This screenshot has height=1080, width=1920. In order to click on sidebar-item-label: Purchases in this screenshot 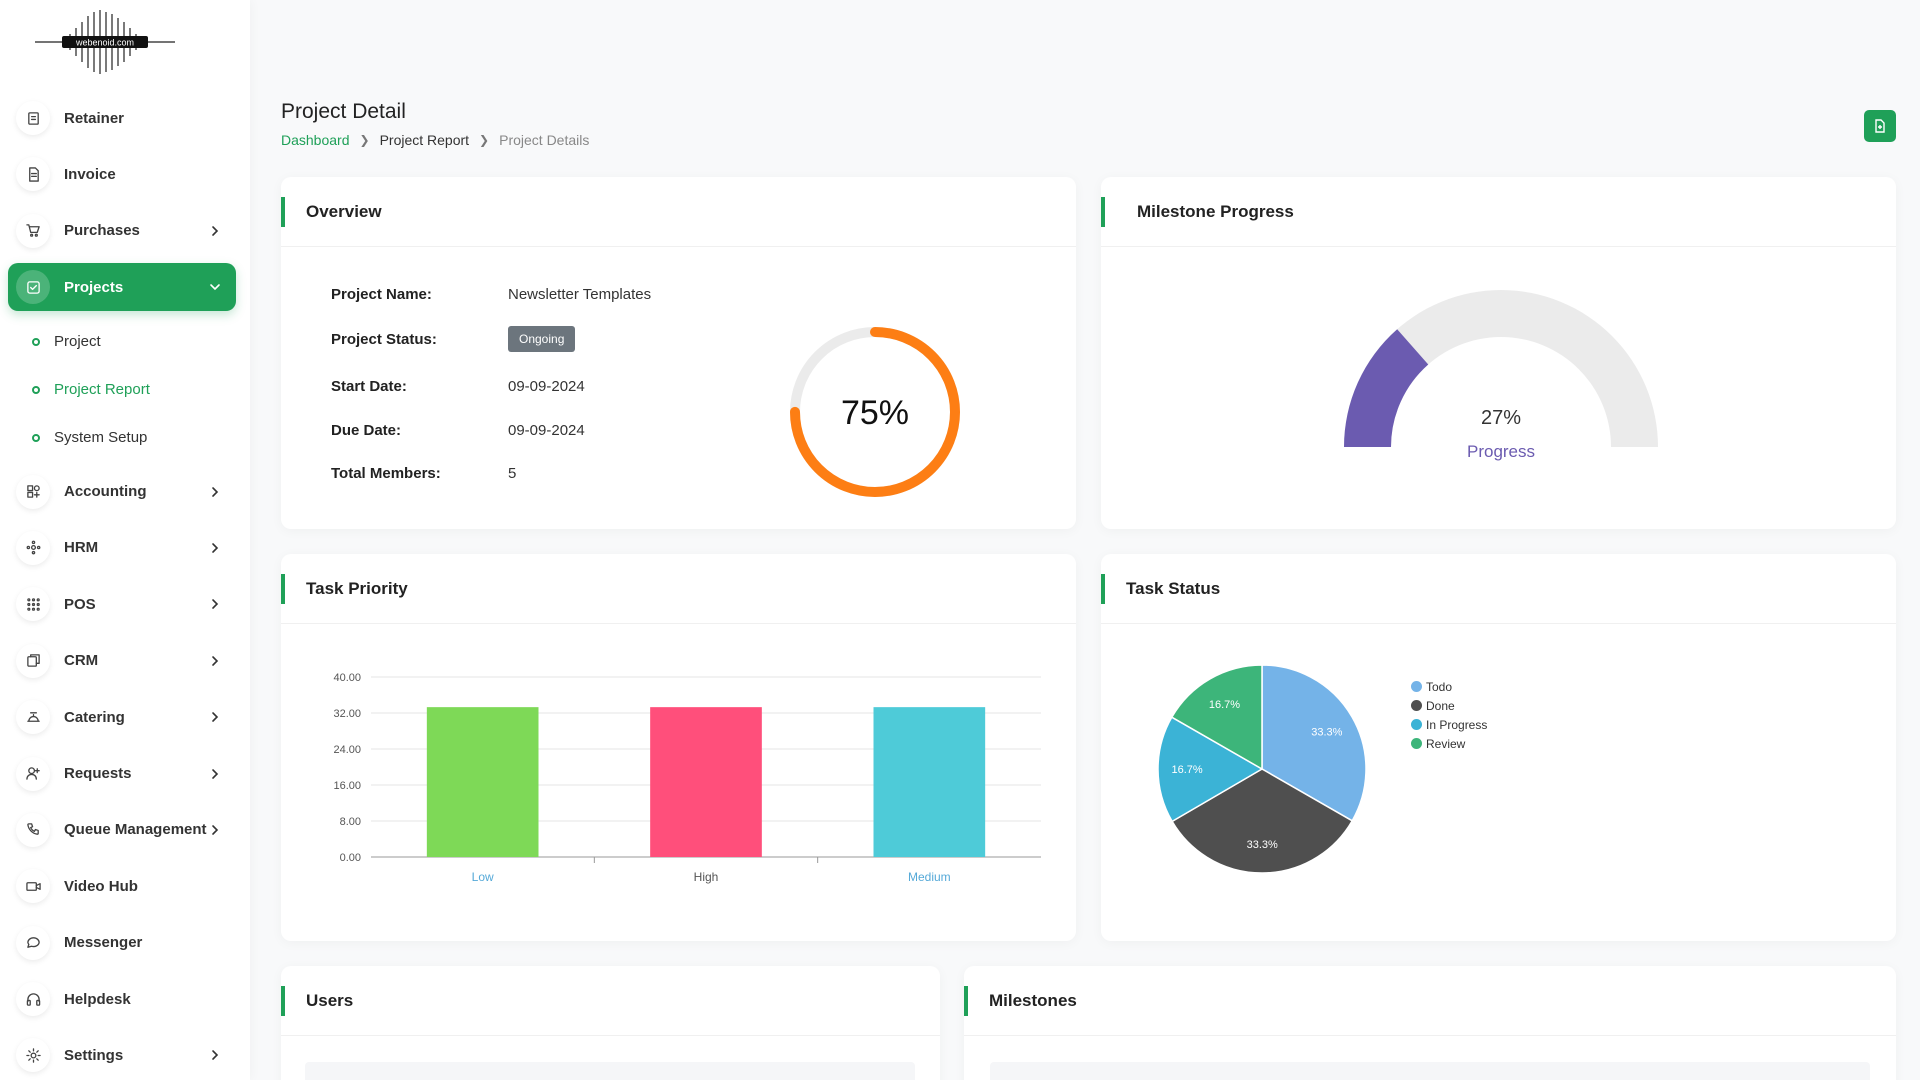, I will do `click(102, 231)`.